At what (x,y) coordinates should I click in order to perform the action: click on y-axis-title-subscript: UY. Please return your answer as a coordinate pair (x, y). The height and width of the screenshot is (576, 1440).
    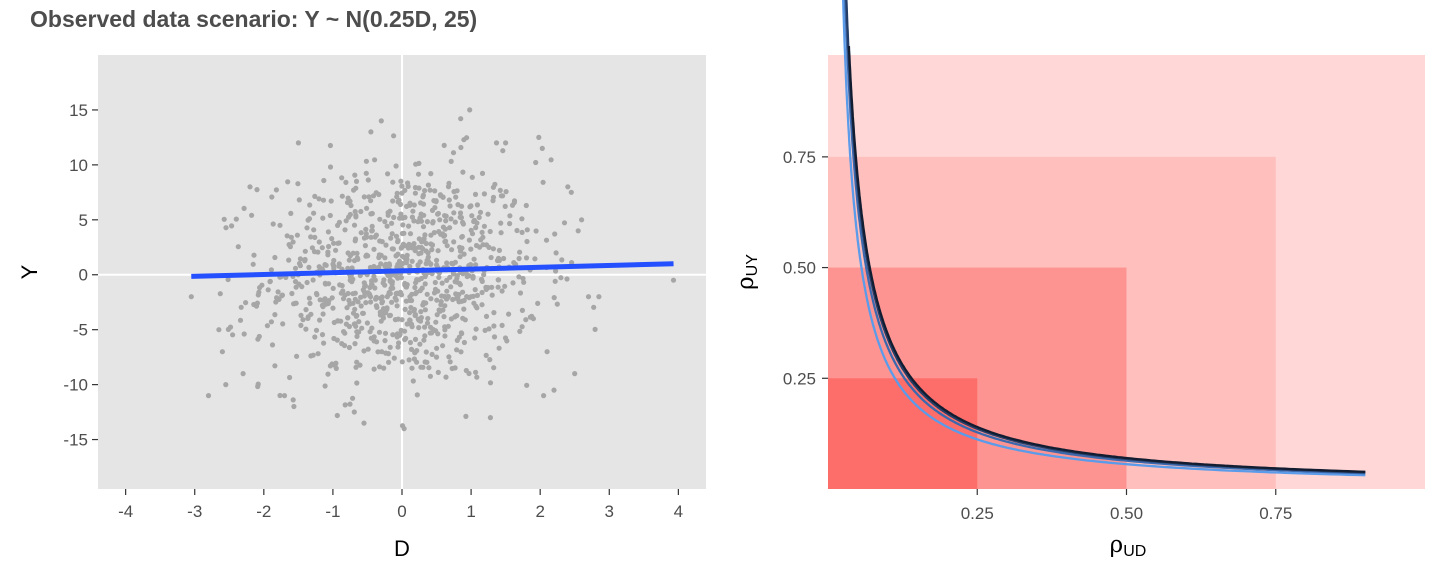
    Looking at the image, I should click on (752, 265).